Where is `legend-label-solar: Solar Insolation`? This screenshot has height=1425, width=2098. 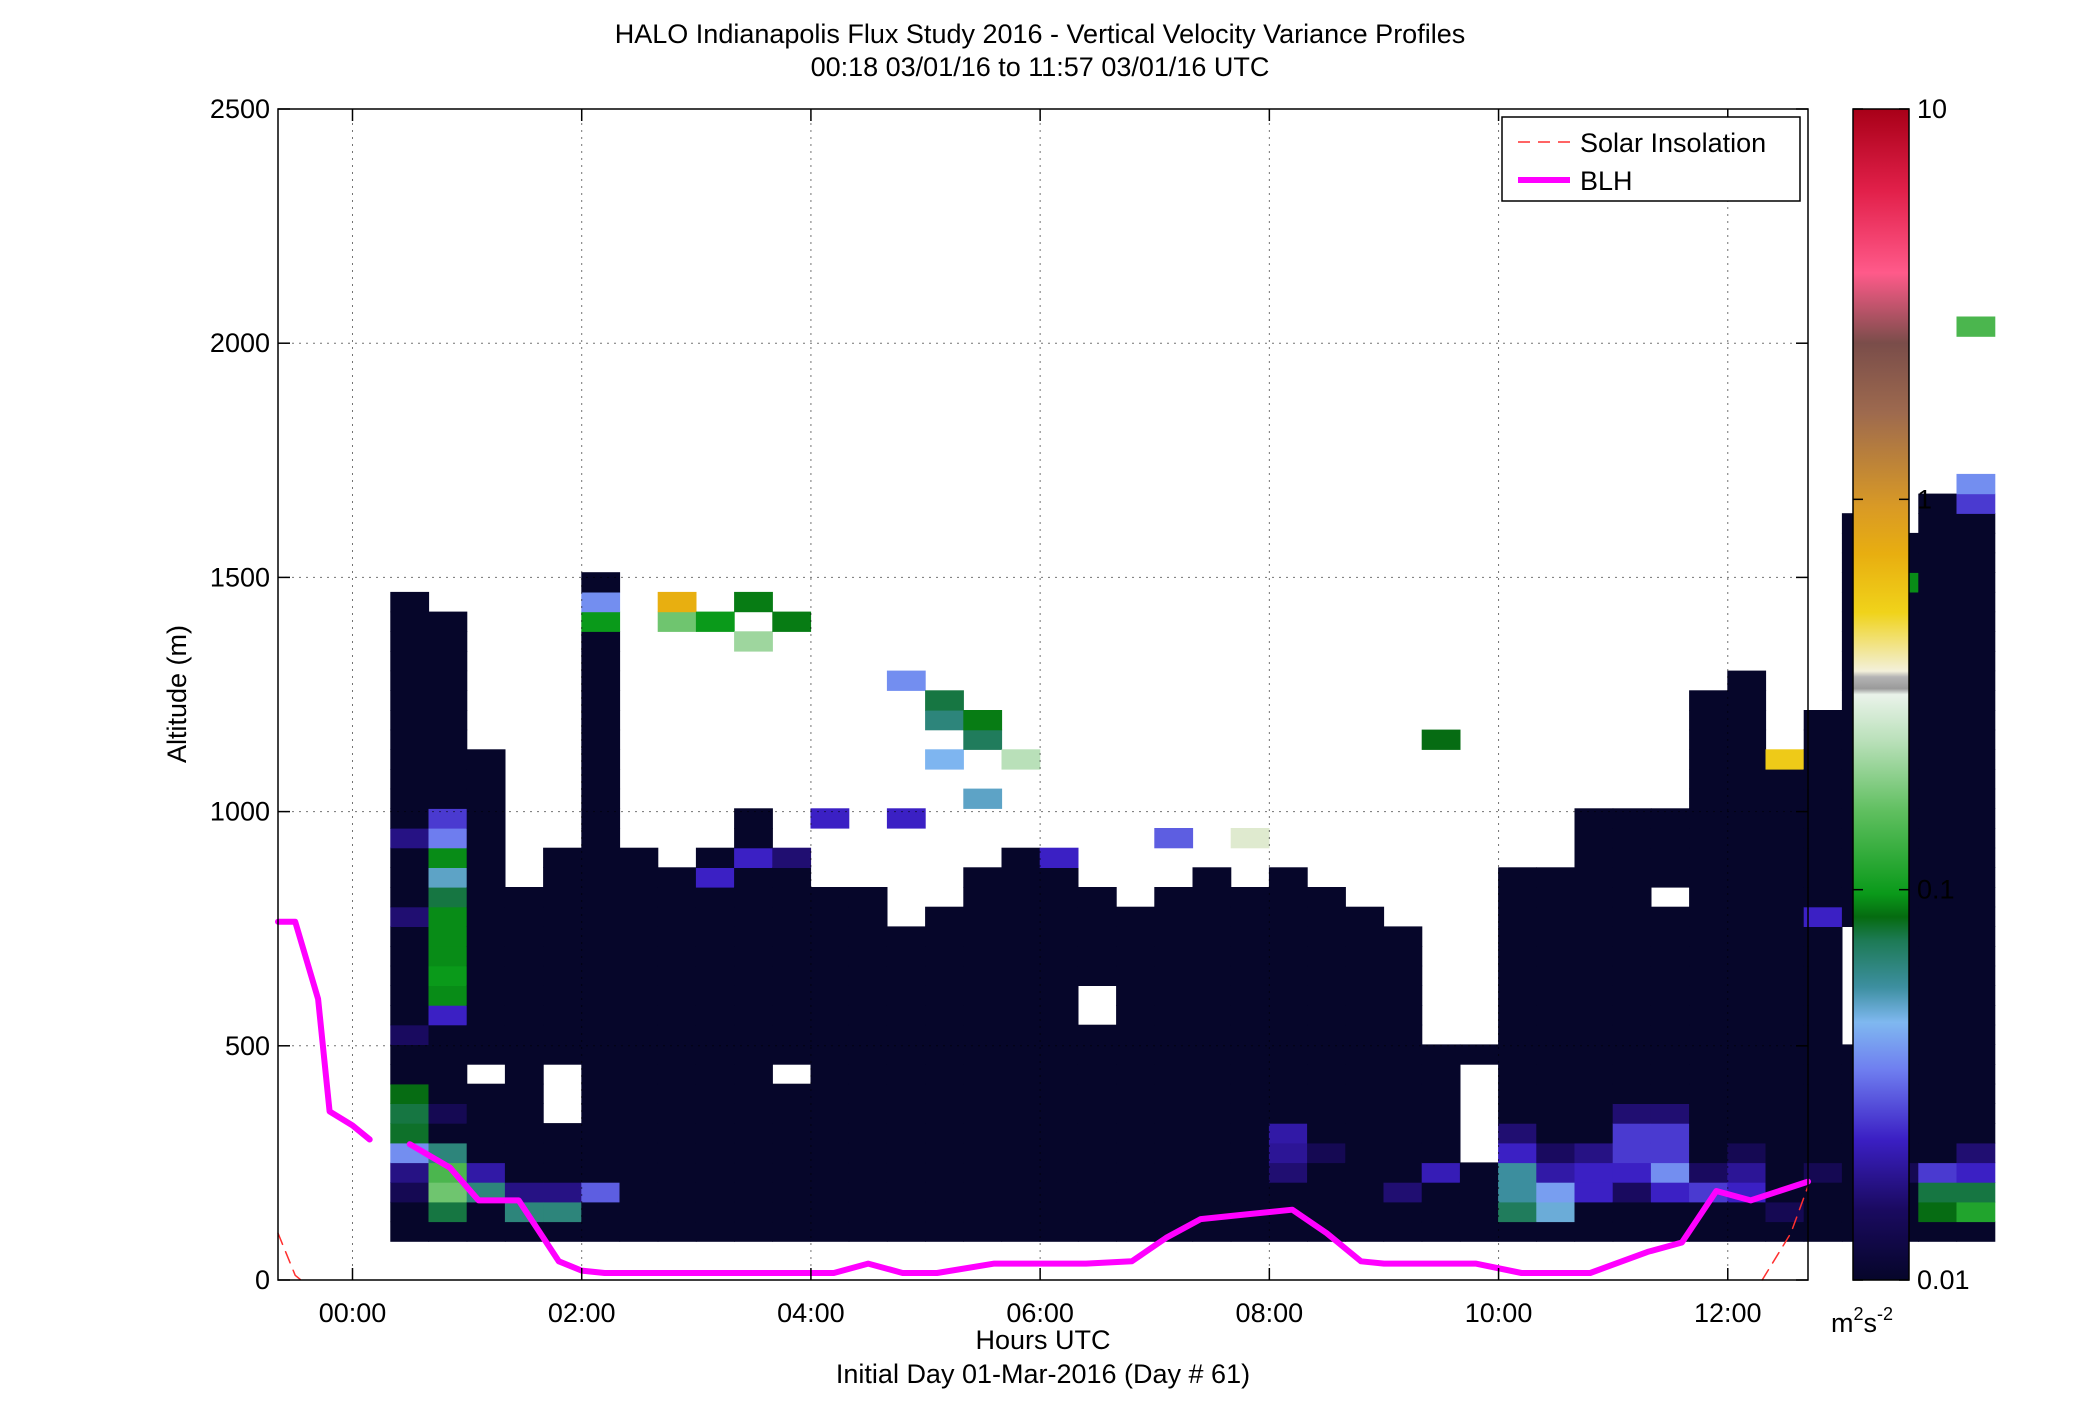 legend-label-solar: Solar Insolation is located at coordinates (1673, 143).